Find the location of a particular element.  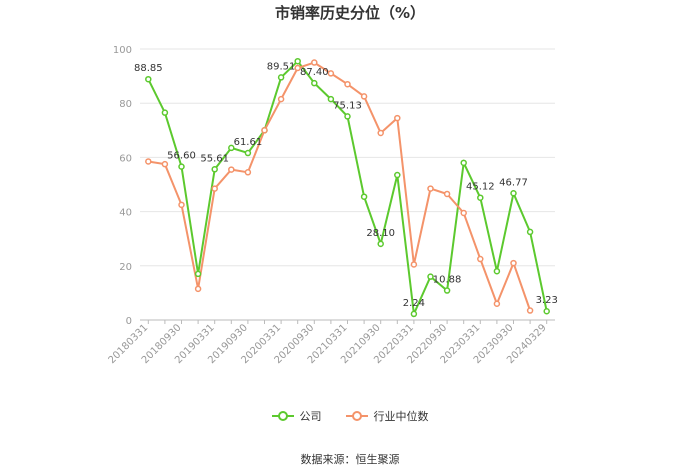

data-label-20220331: 2.24 is located at coordinates (414, 303).